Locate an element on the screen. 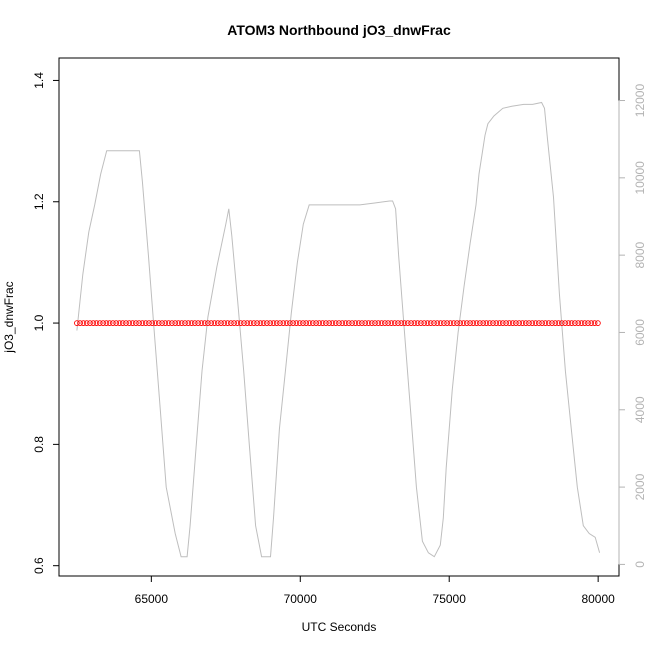 This screenshot has height=650, width=650. x-tick-label: 65000 is located at coordinates (152, 599).